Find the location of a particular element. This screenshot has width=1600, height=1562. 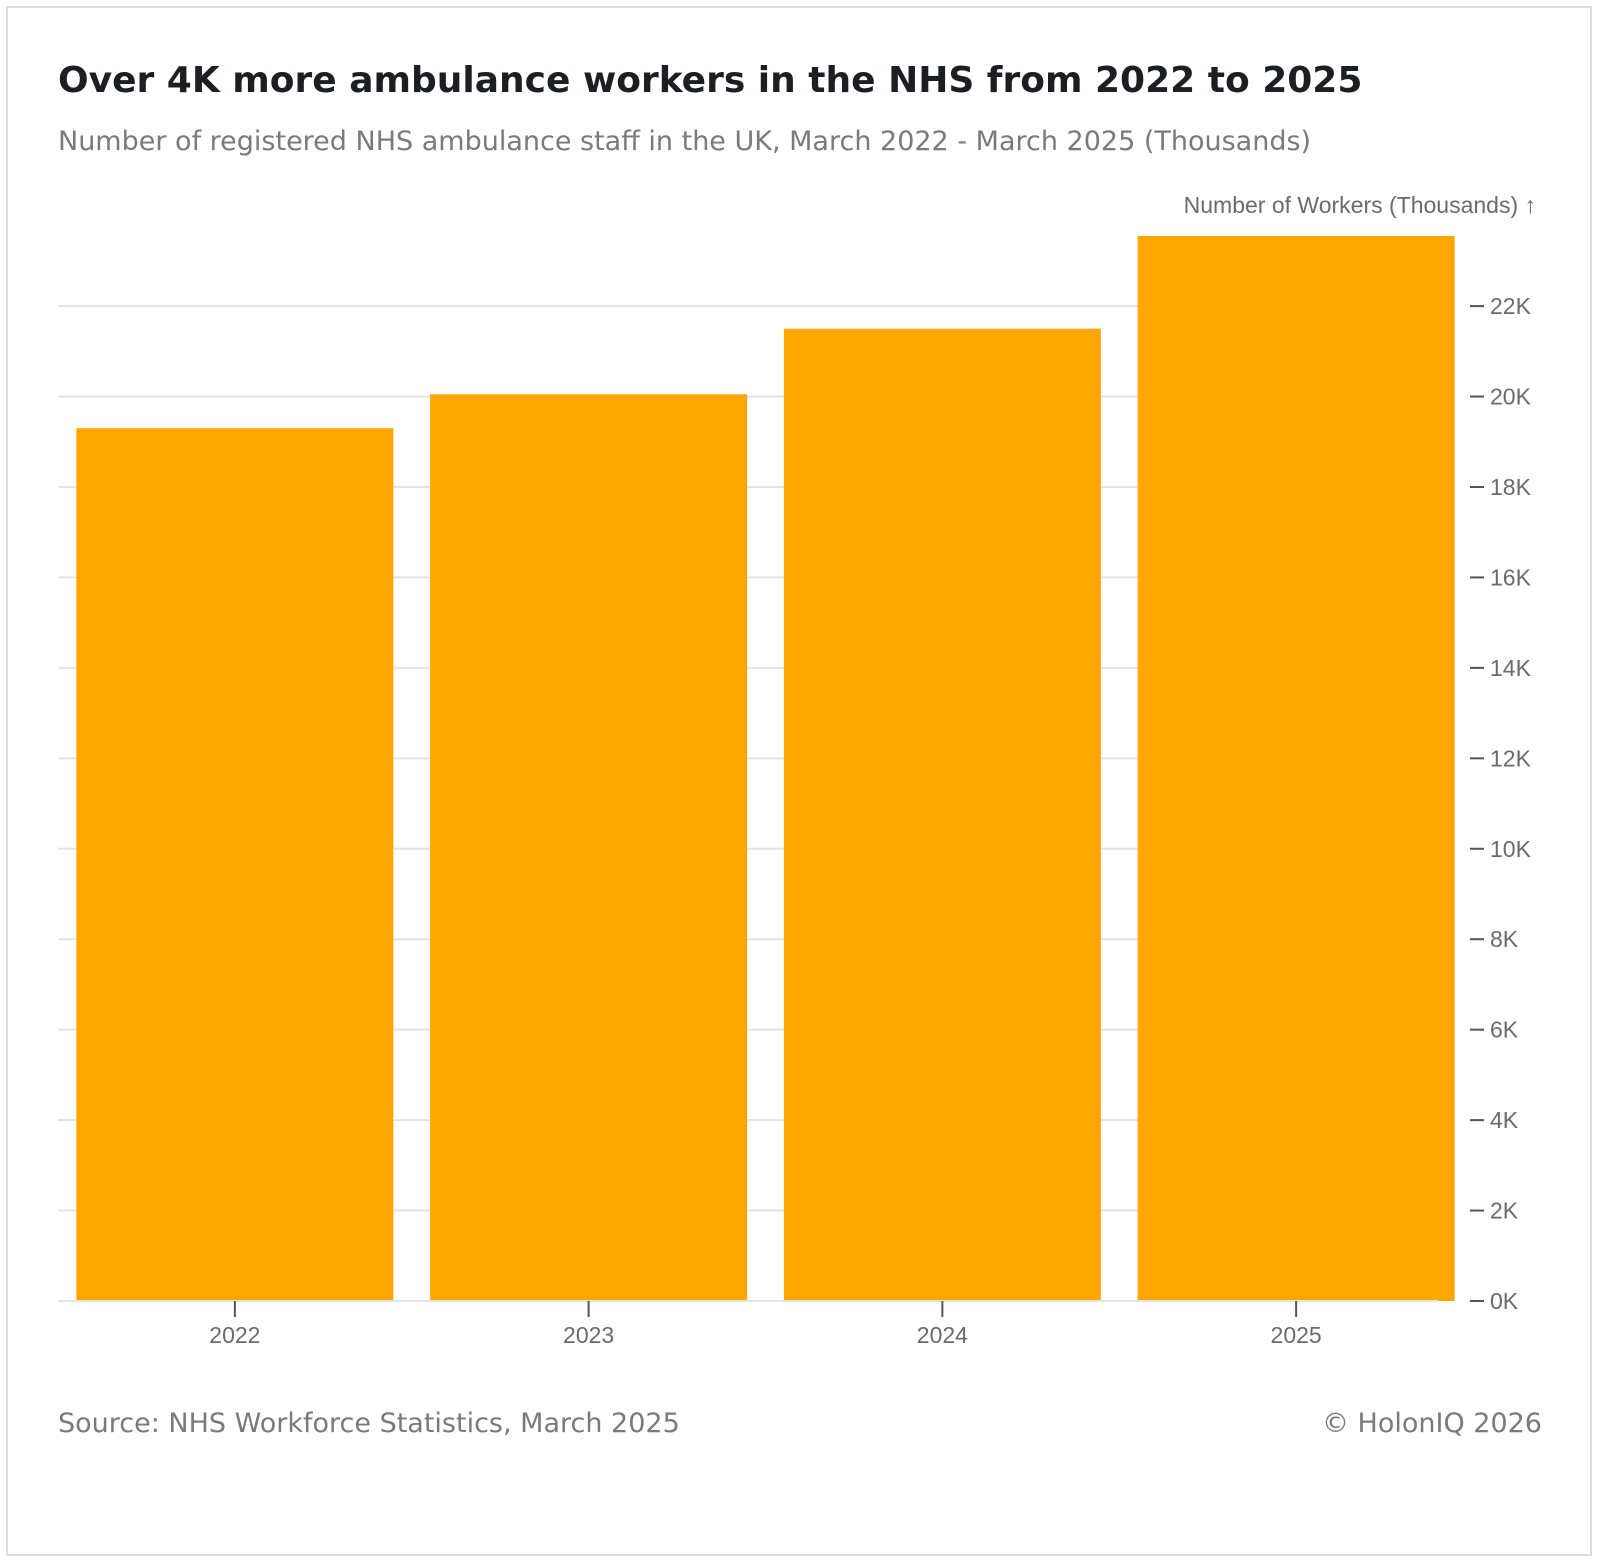

x-tick-label: 2025 is located at coordinates (1296, 1335).